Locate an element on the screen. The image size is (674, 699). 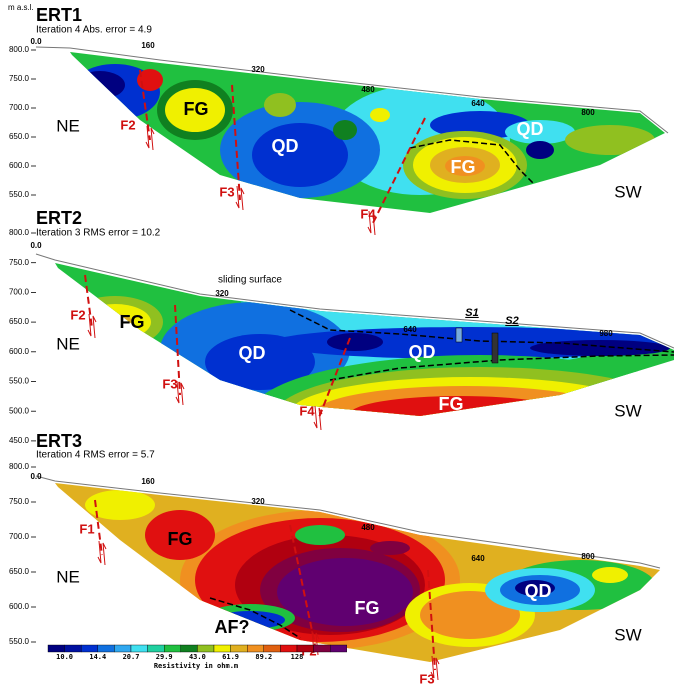
section-label: F3 is located at coordinates (169, 383).